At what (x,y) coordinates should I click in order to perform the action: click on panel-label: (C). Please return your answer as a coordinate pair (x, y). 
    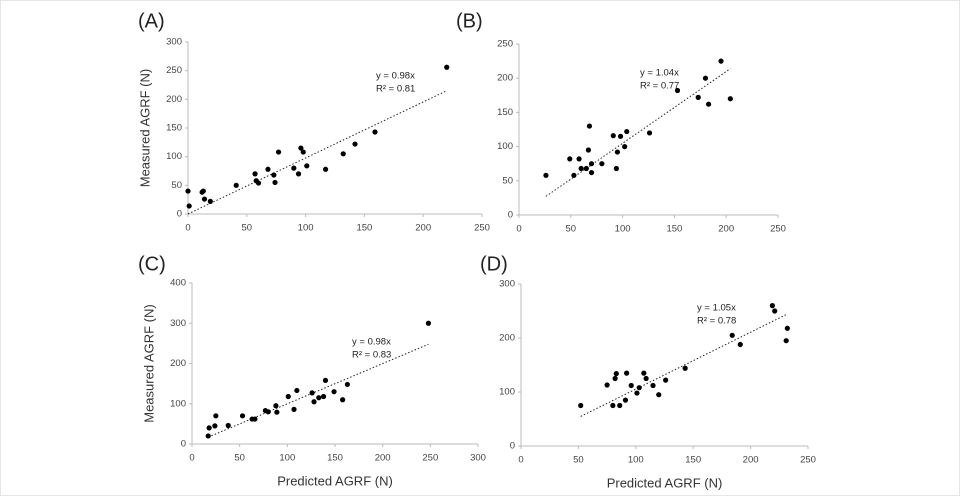
    Looking at the image, I should click on (152, 264).